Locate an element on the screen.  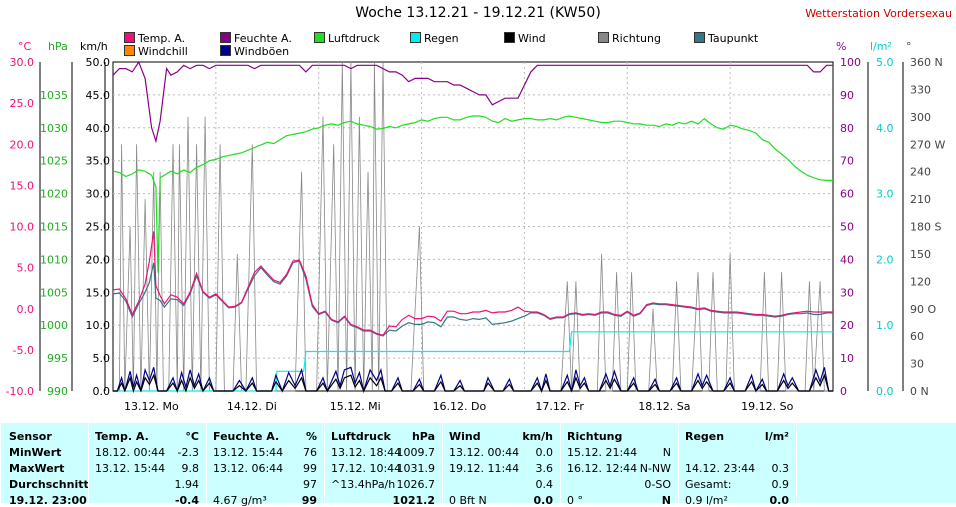
legend-swatch-windchill is located at coordinates (129, 50).